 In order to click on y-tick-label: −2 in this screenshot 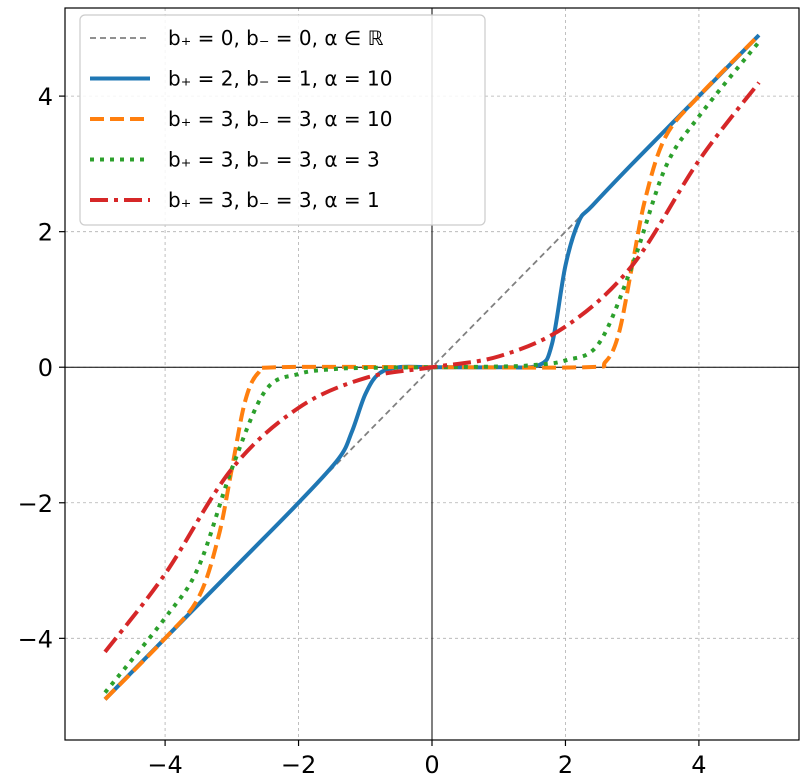, I will do `click(35, 504)`.